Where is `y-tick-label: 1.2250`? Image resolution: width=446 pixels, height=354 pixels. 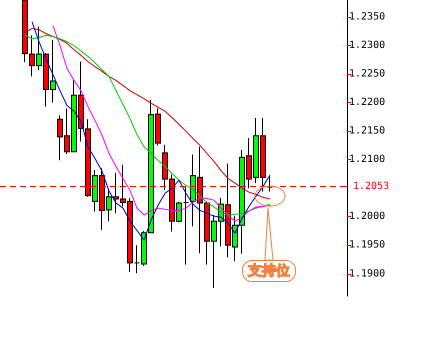 y-tick-label: 1.2250 is located at coordinates (367, 74).